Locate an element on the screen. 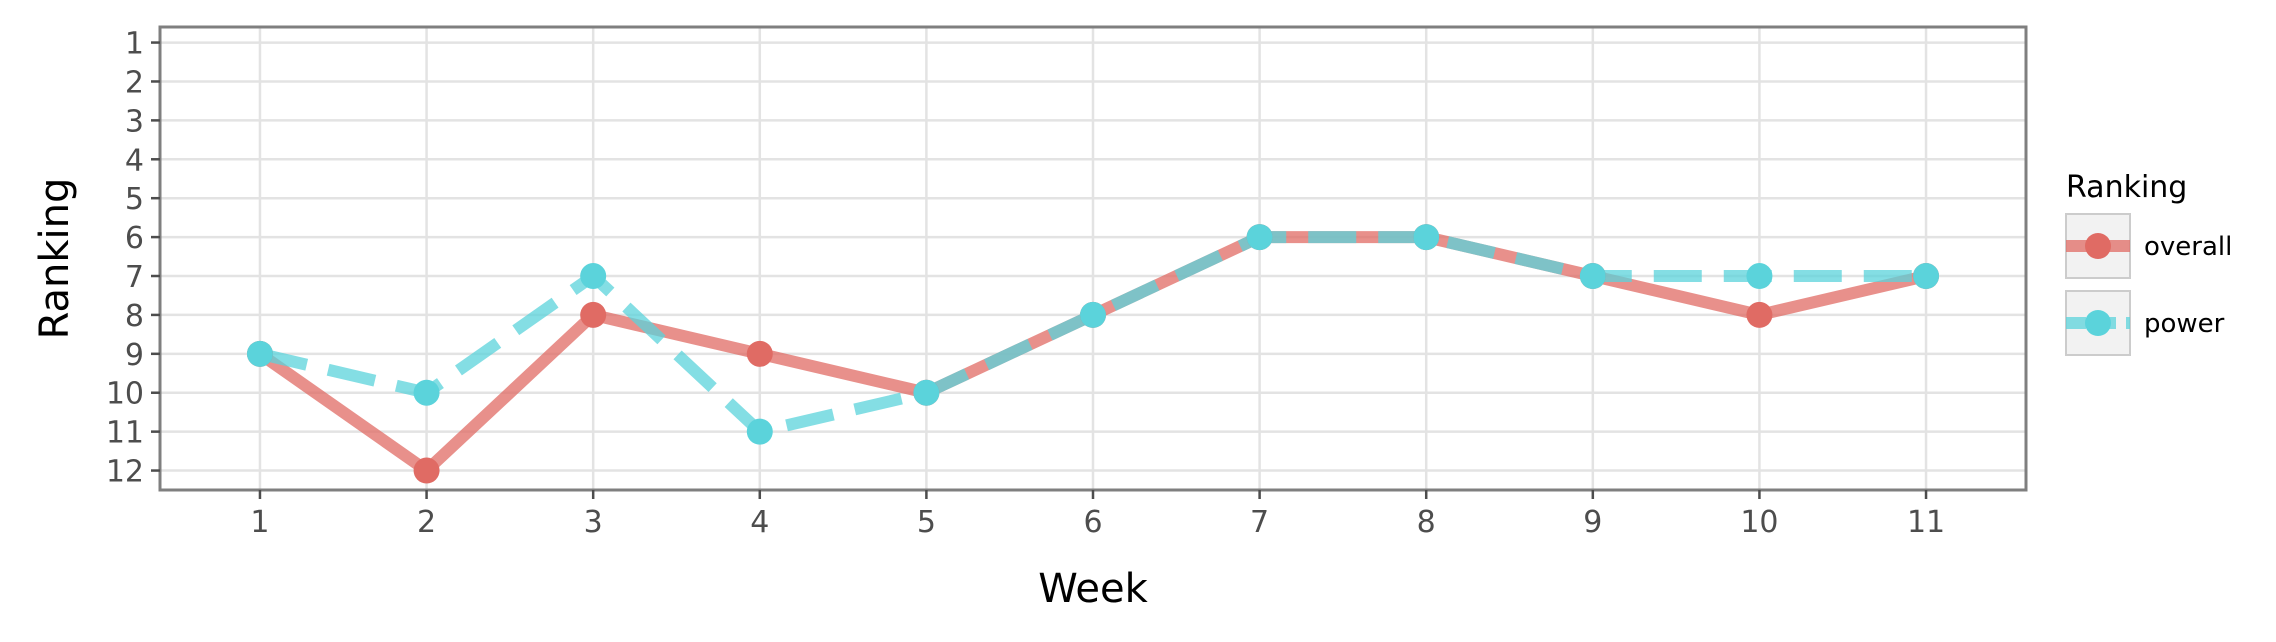 The height and width of the screenshot is (642, 2276). x-tick-label: 6 is located at coordinates (1092, 522).